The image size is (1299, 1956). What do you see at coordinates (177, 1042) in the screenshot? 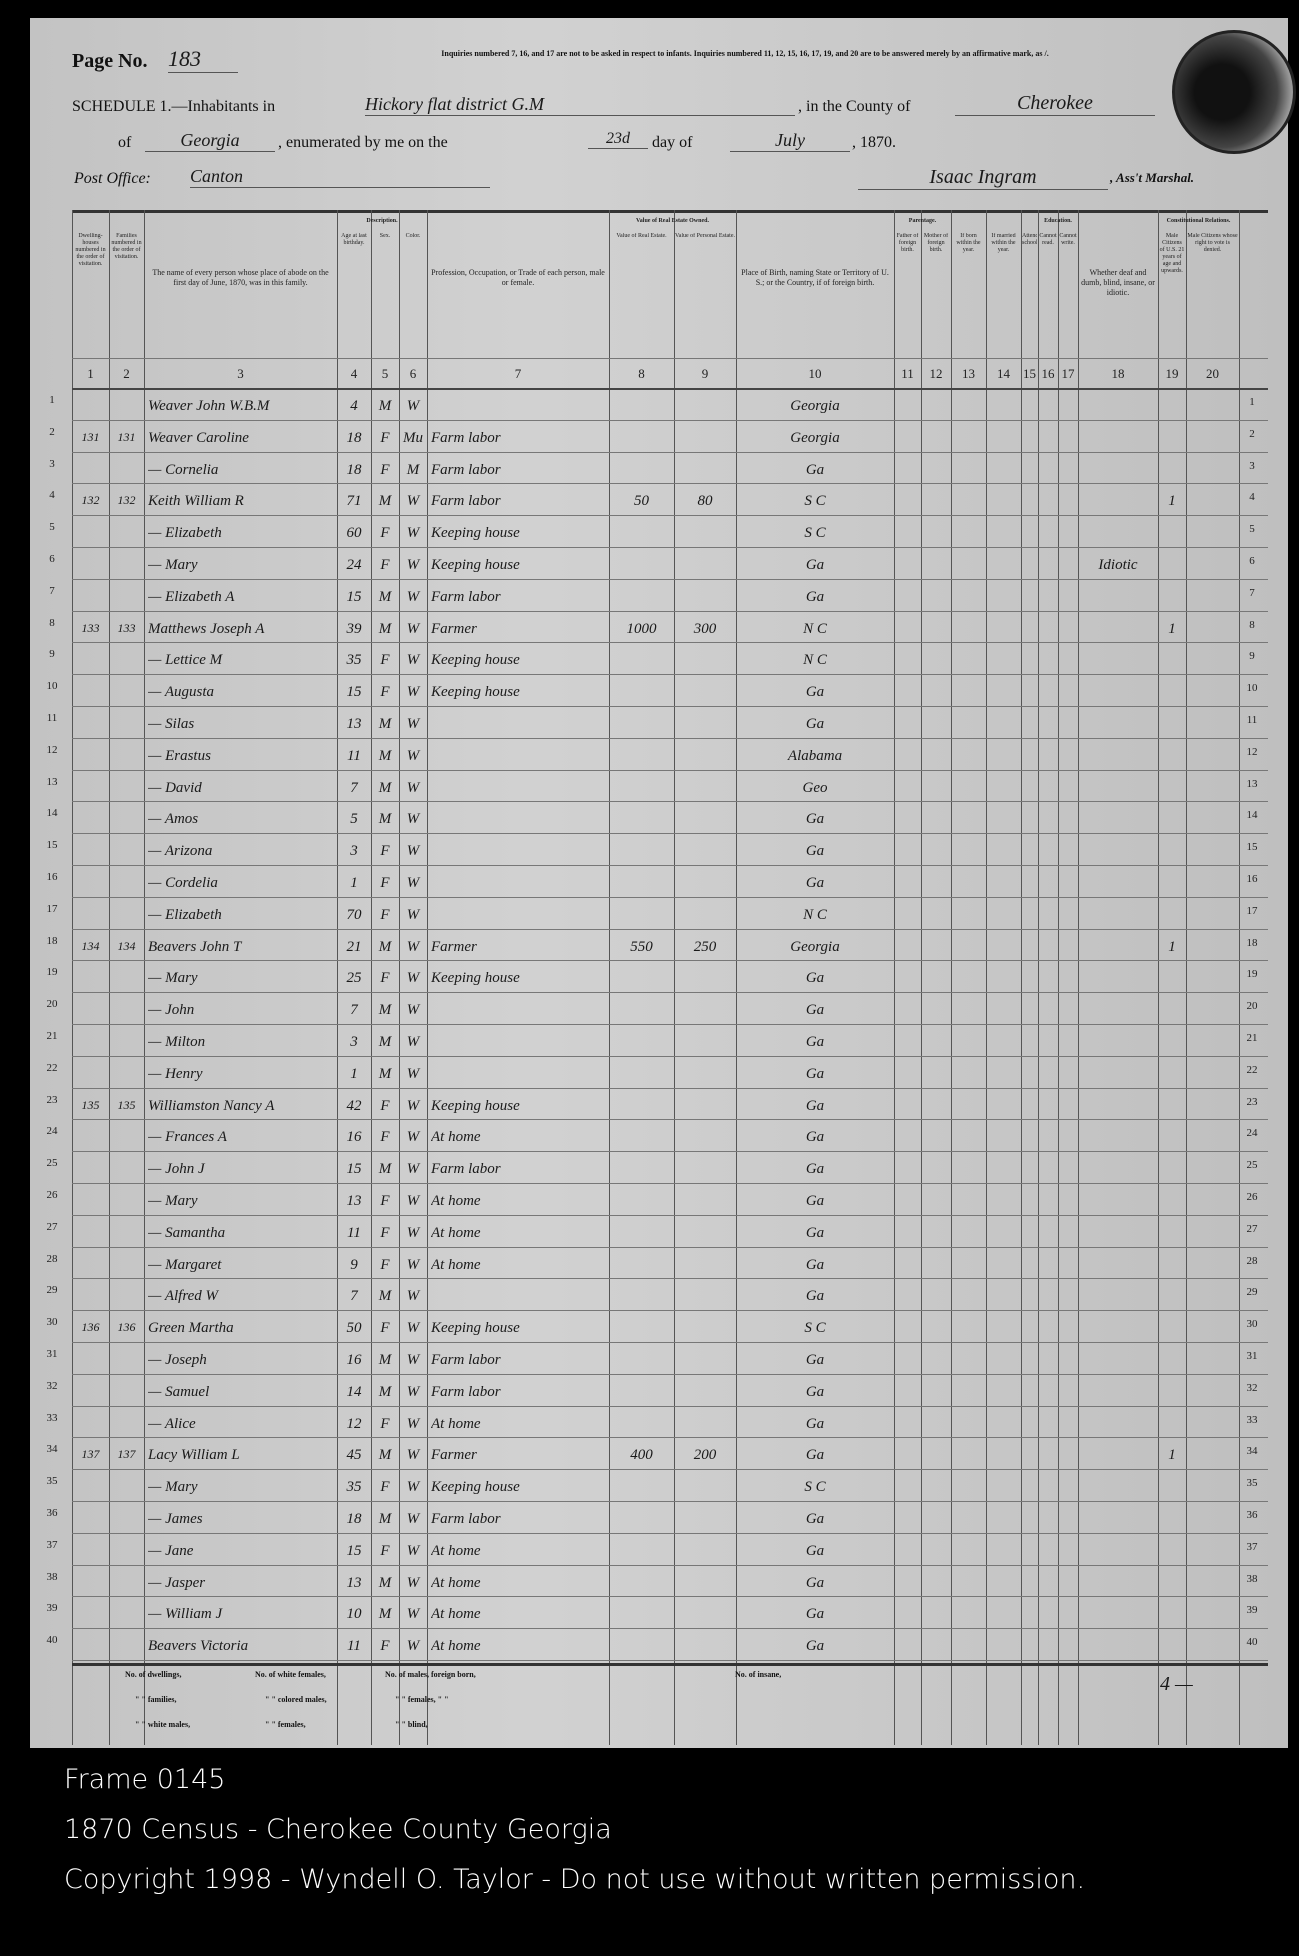
I see `person-name: — Milton` at bounding box center [177, 1042].